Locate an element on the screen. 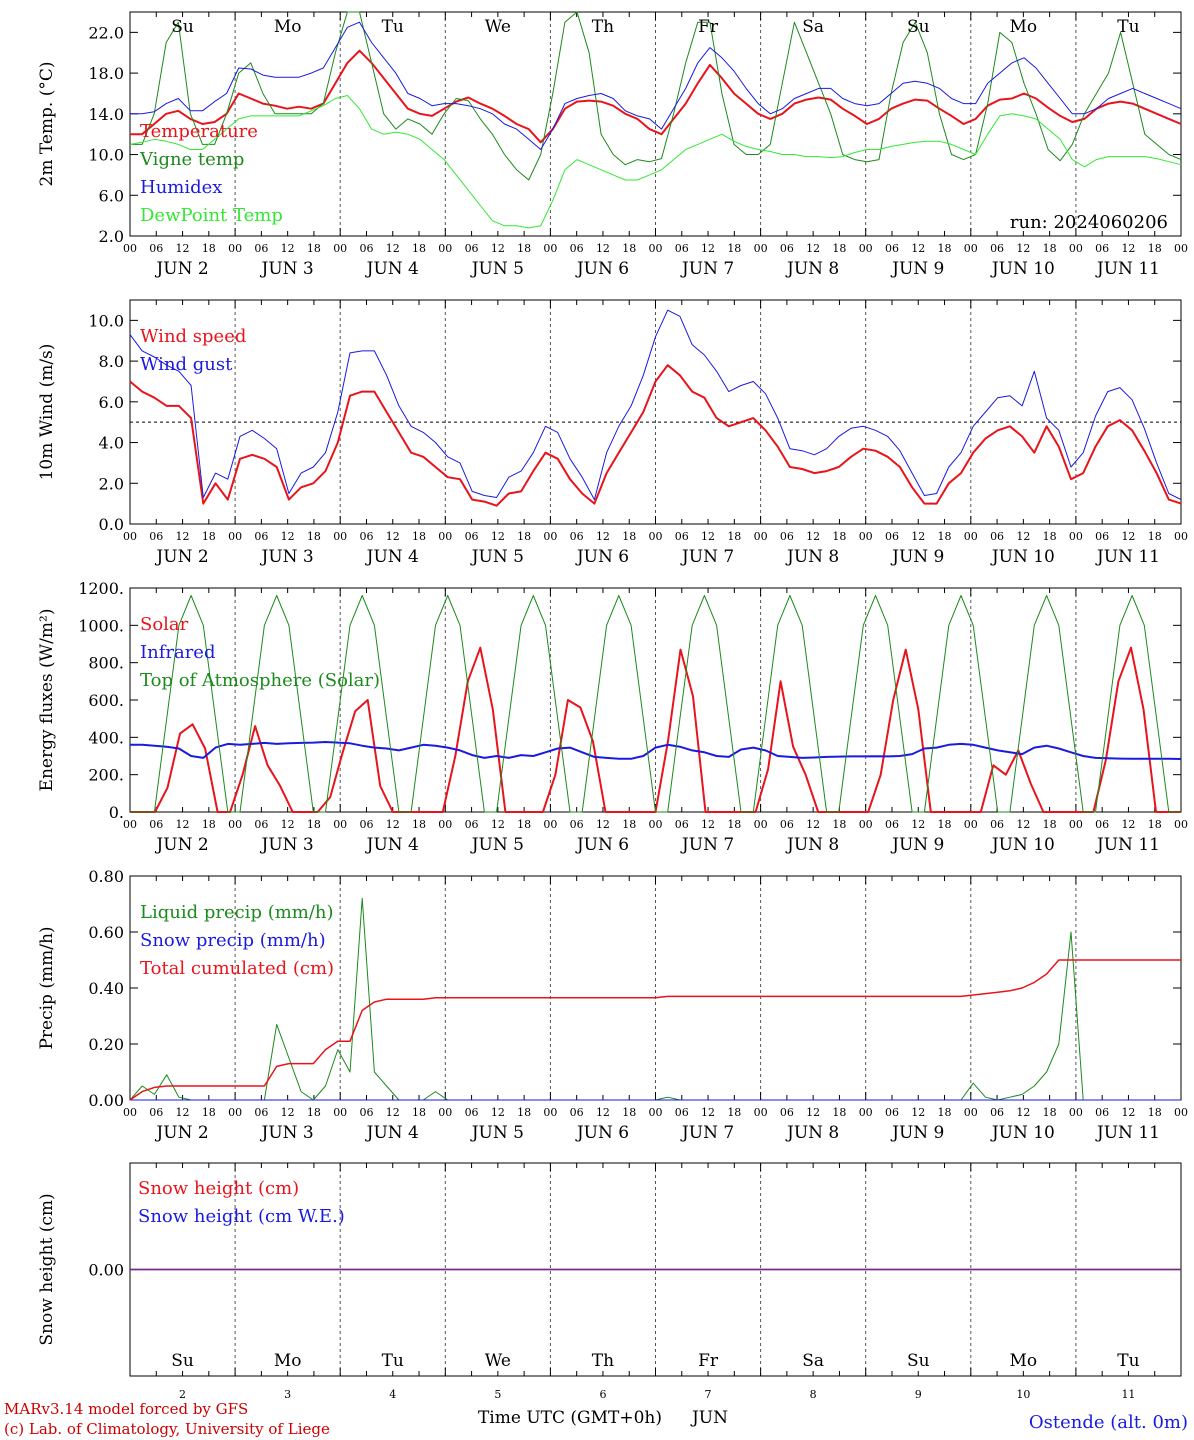 Image resolution: width=1194 pixels, height=1440 pixels. y-tick-label: 0.00 is located at coordinates (106, 1270).